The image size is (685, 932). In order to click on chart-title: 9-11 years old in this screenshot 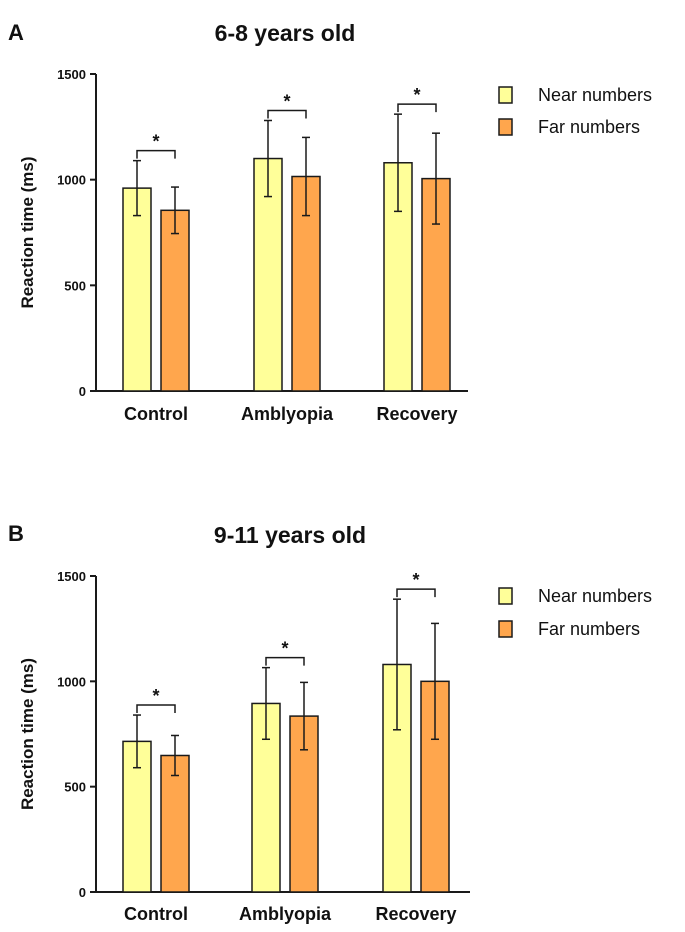, I will do `click(290, 535)`.